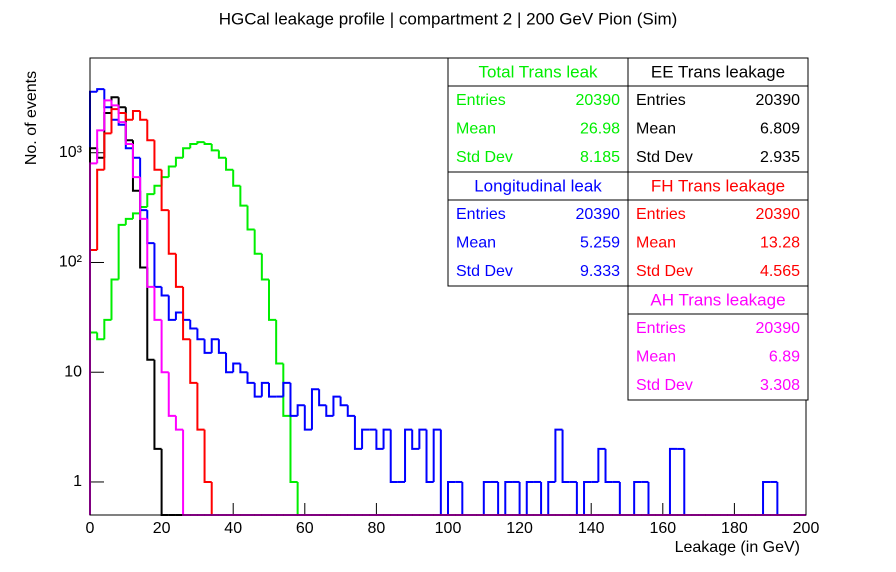 This screenshot has width=896, height=572. I want to click on y-tick-label: 10², so click(71, 262).